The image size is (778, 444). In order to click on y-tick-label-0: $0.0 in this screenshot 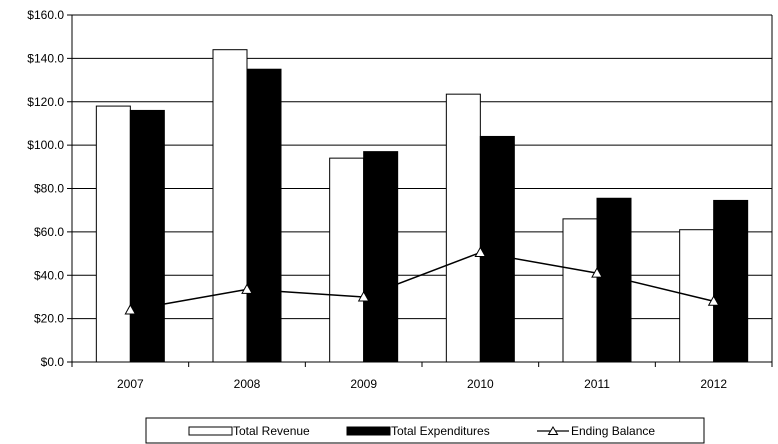, I will do `click(53, 362)`.